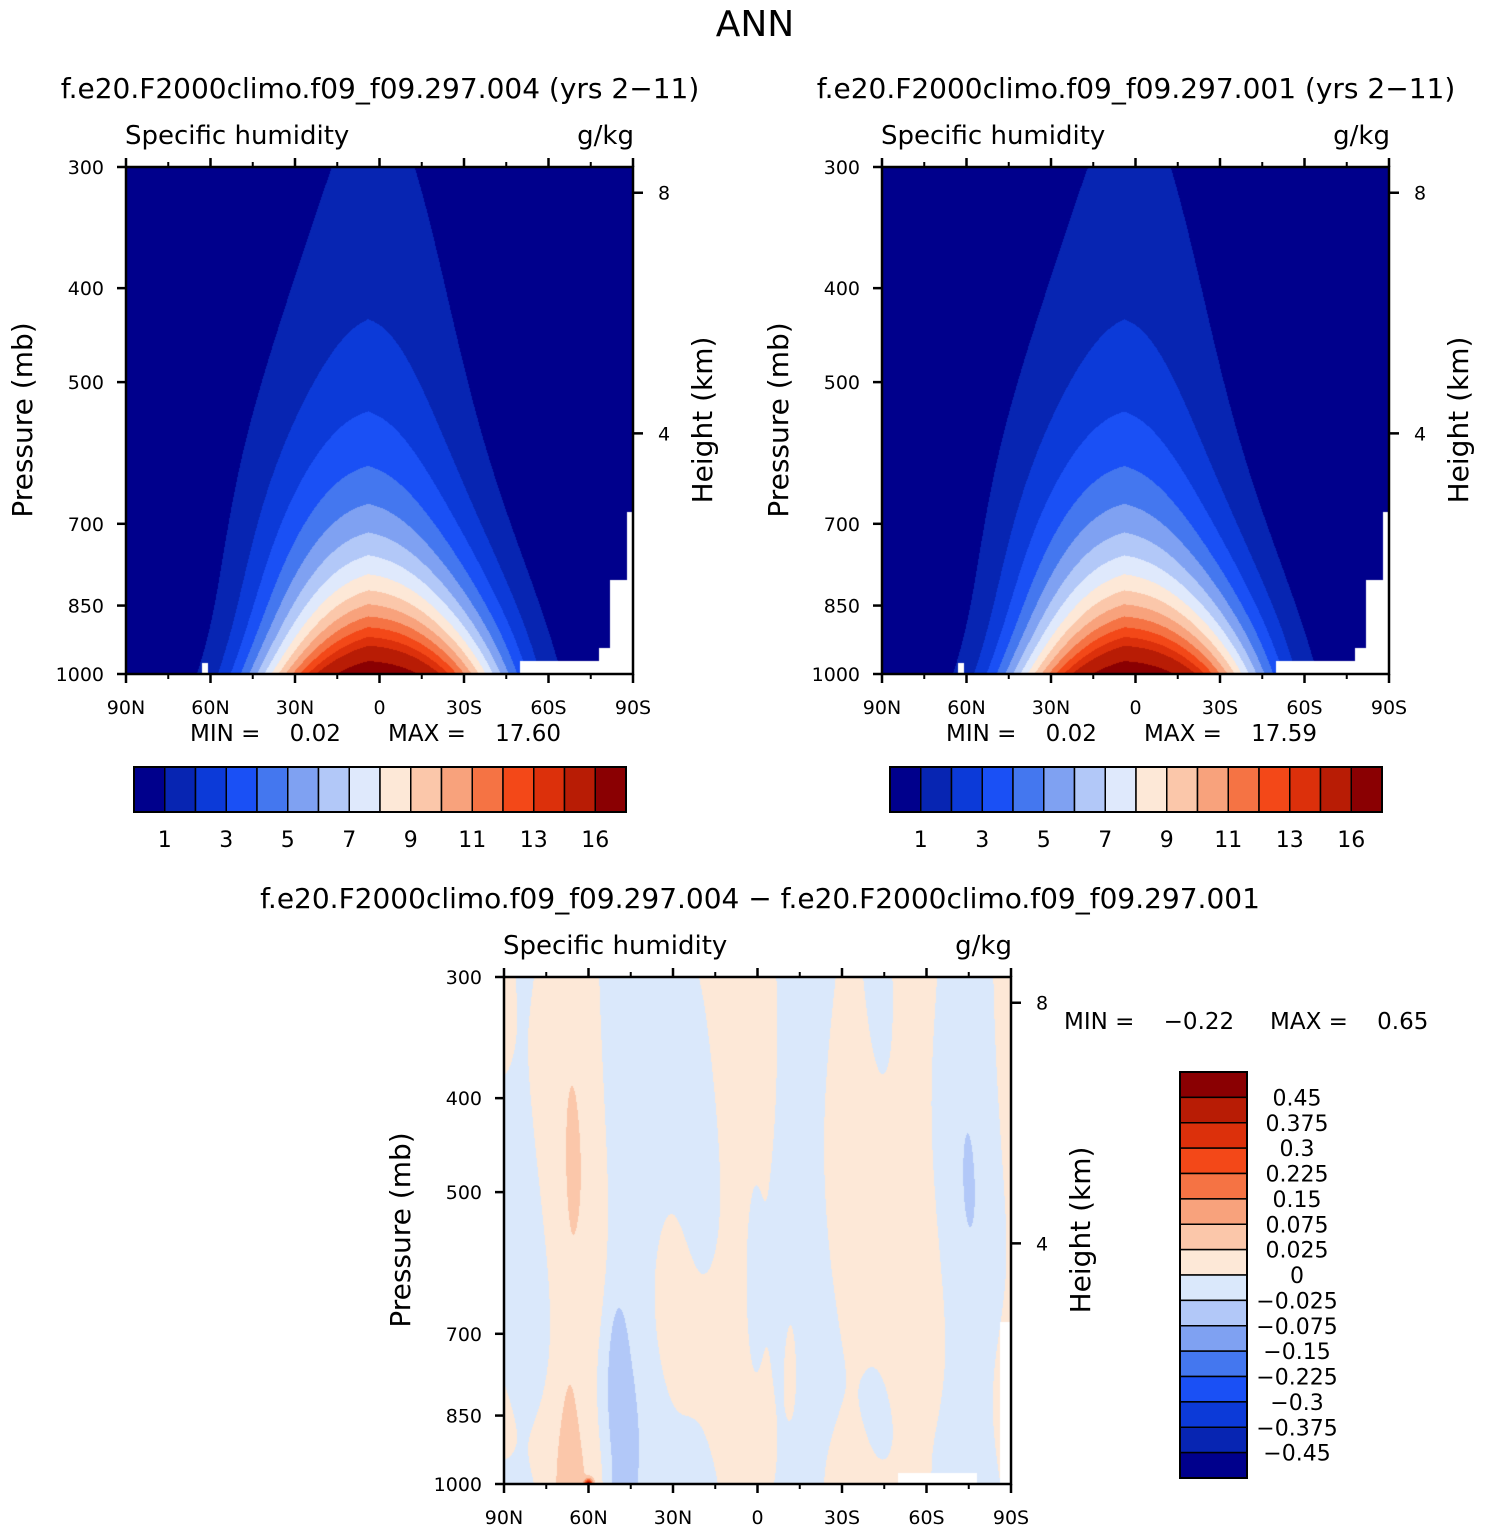 The height and width of the screenshot is (1531, 1510). What do you see at coordinates (464, 1099) in the screenshot?
I see `panel-3-ytick-label: 400` at bounding box center [464, 1099].